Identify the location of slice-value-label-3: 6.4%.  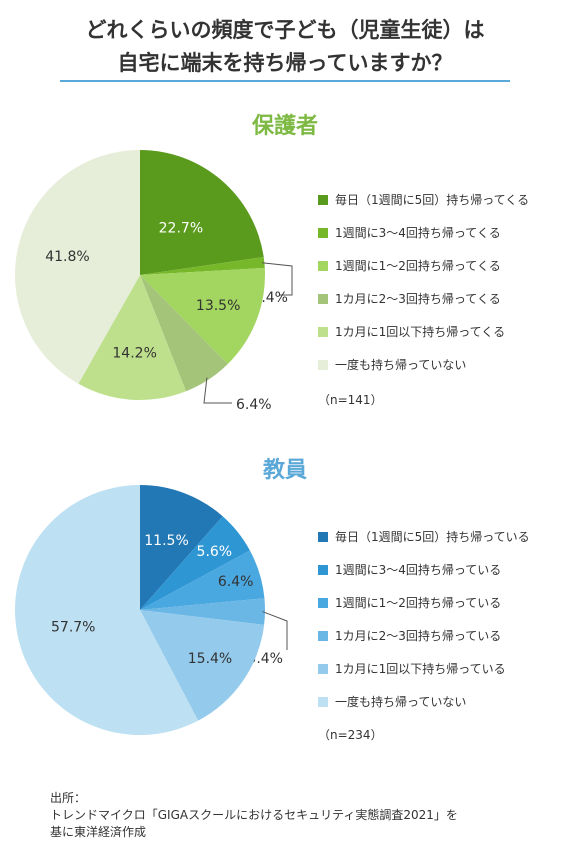
(236, 582).